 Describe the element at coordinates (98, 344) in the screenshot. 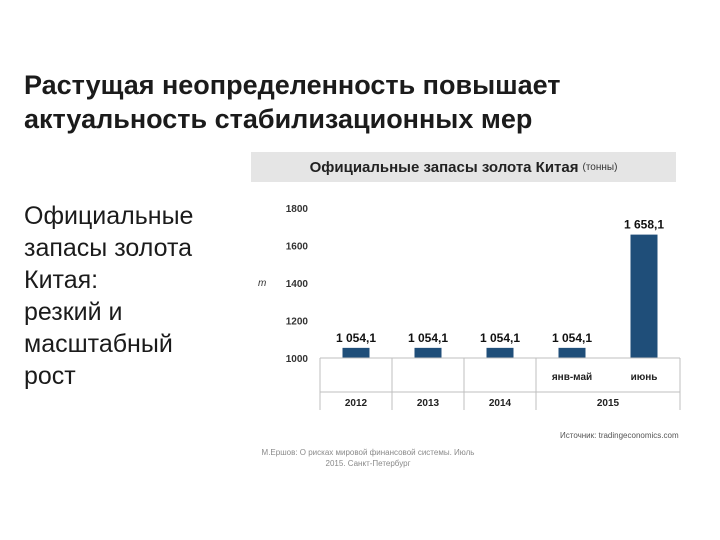

I see `side-text-line: масштабный` at that location.